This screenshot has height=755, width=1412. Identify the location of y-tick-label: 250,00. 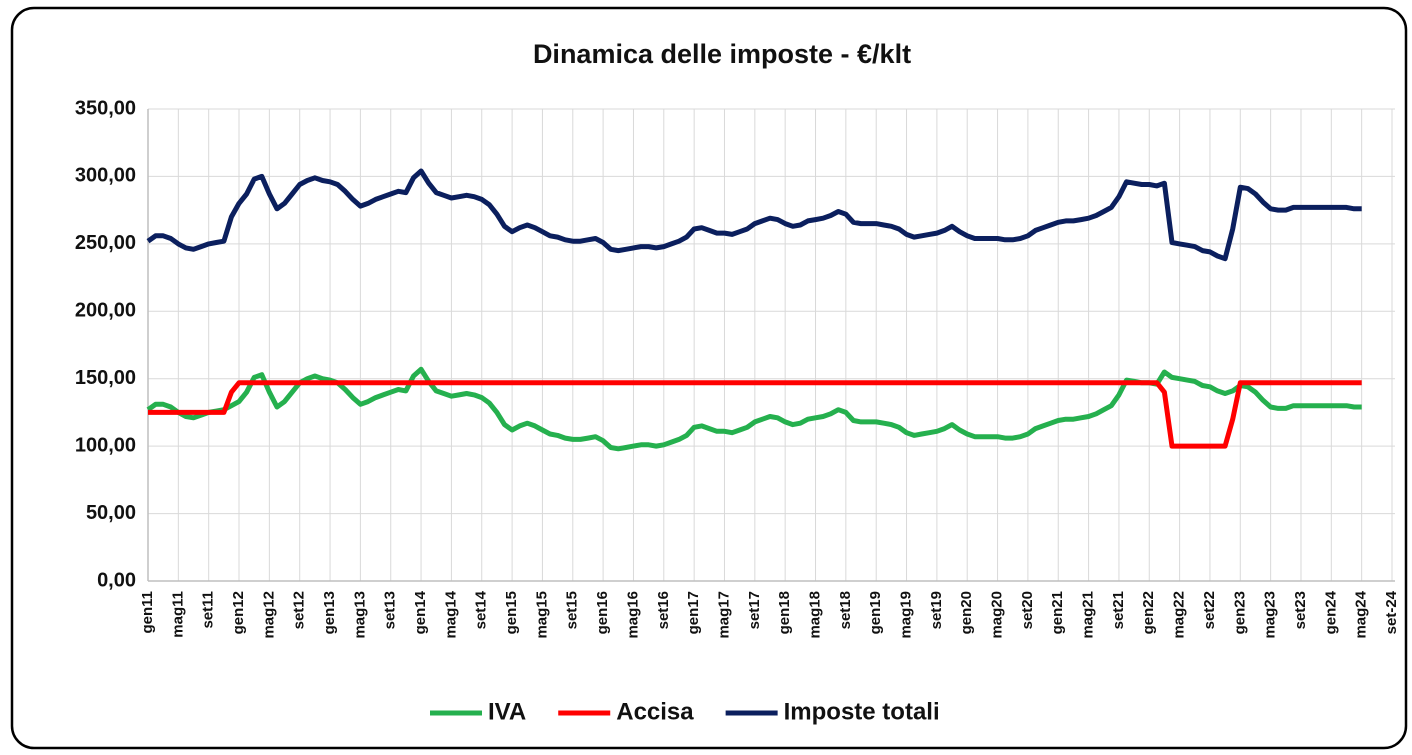
(105, 243).